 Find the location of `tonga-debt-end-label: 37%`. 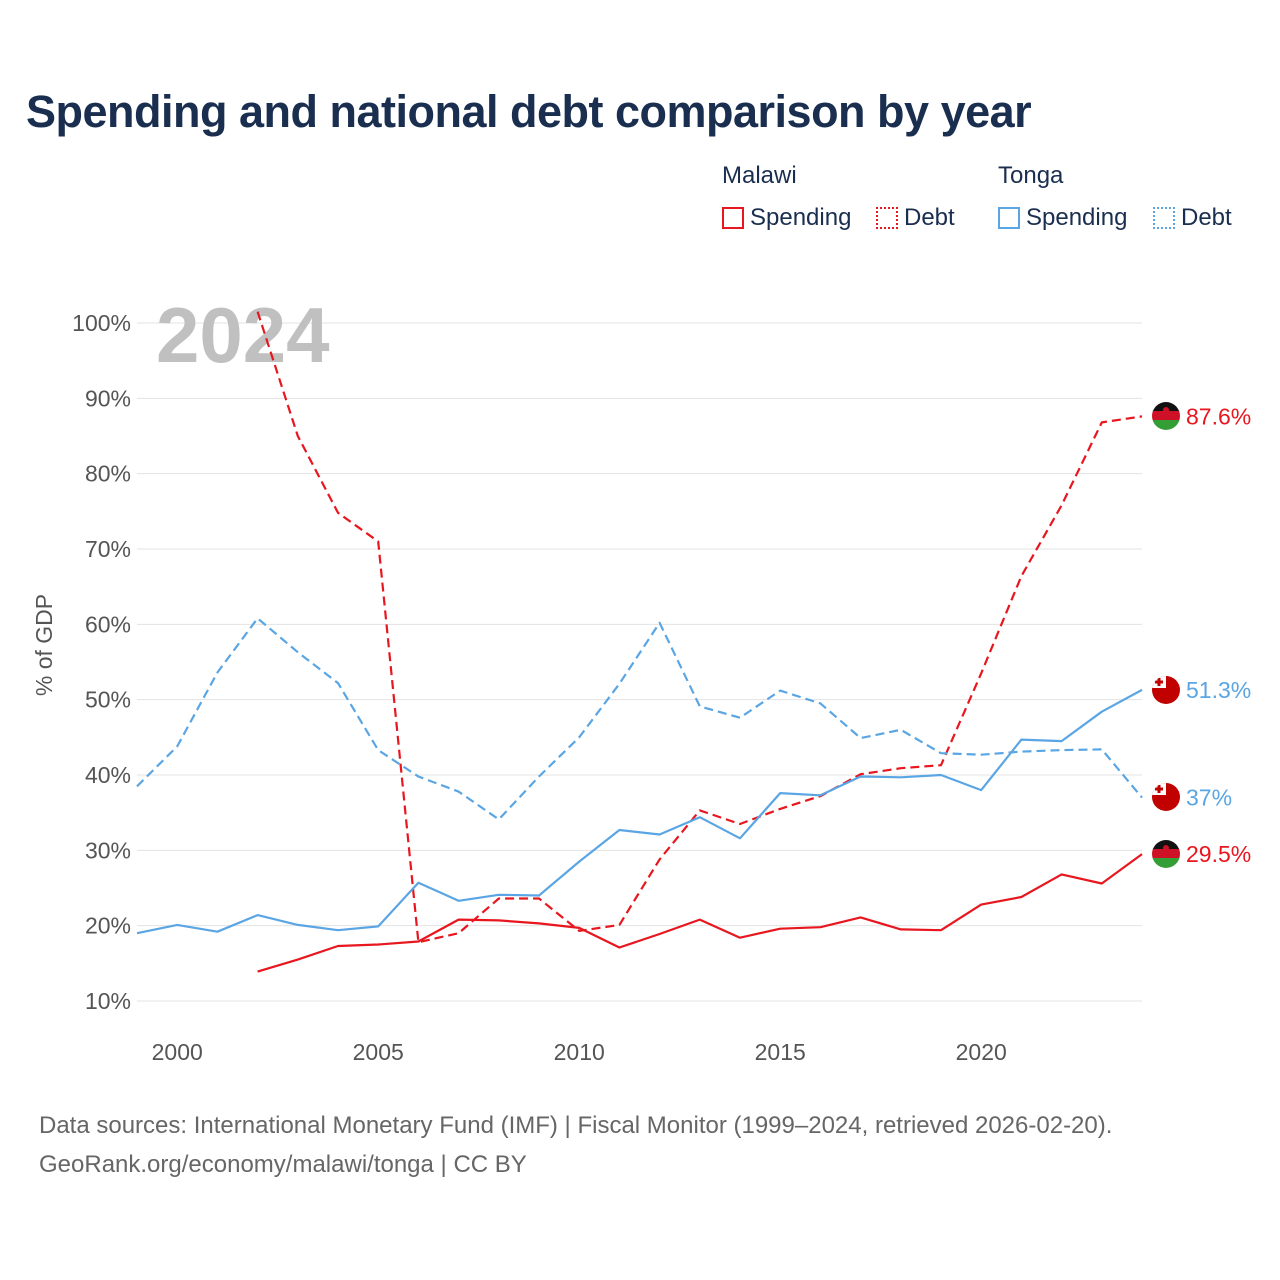

tonga-debt-end-label: 37% is located at coordinates (1209, 798).